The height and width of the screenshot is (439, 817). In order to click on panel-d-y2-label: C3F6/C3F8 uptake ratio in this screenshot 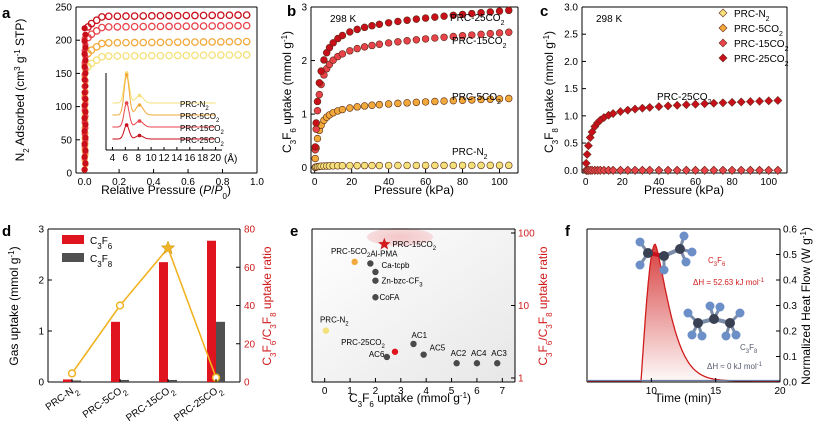, I will do `click(269, 306)`.